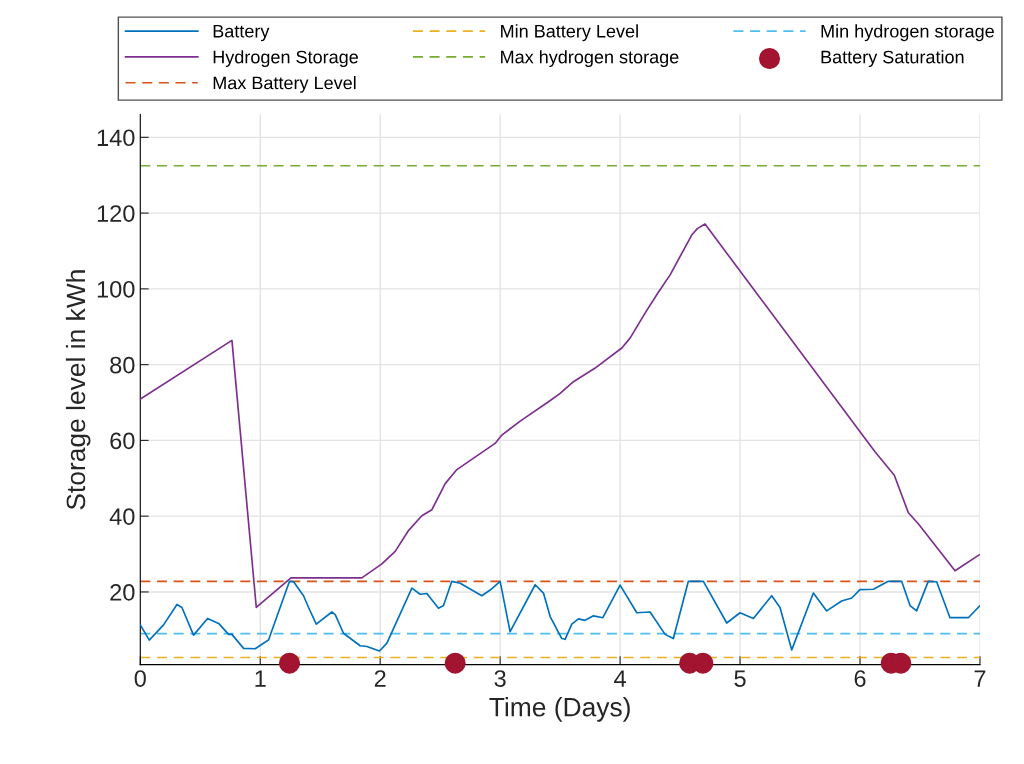  Describe the element at coordinates (122, 592) in the screenshot. I see `y-tick-label: 20` at that location.